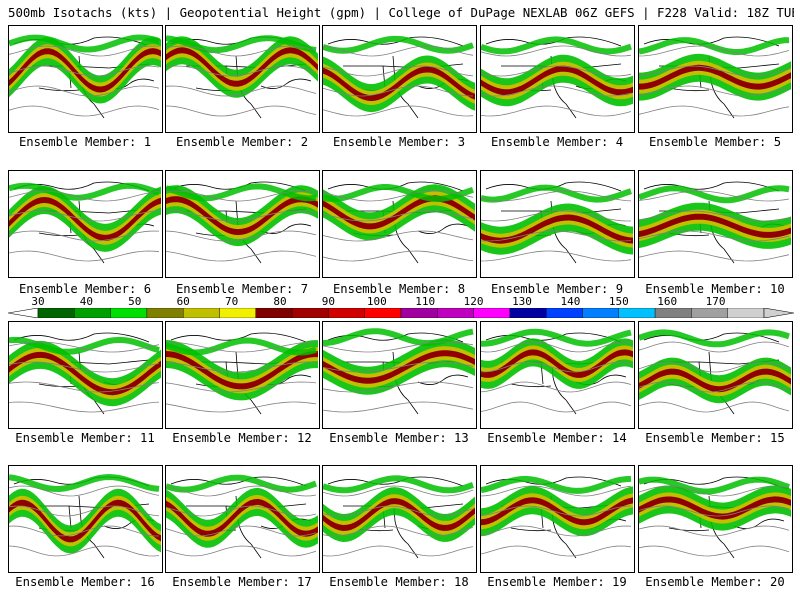 The image size is (800, 600). What do you see at coordinates (38, 301) in the screenshot?
I see `colorbar-tick-label: 30` at bounding box center [38, 301].